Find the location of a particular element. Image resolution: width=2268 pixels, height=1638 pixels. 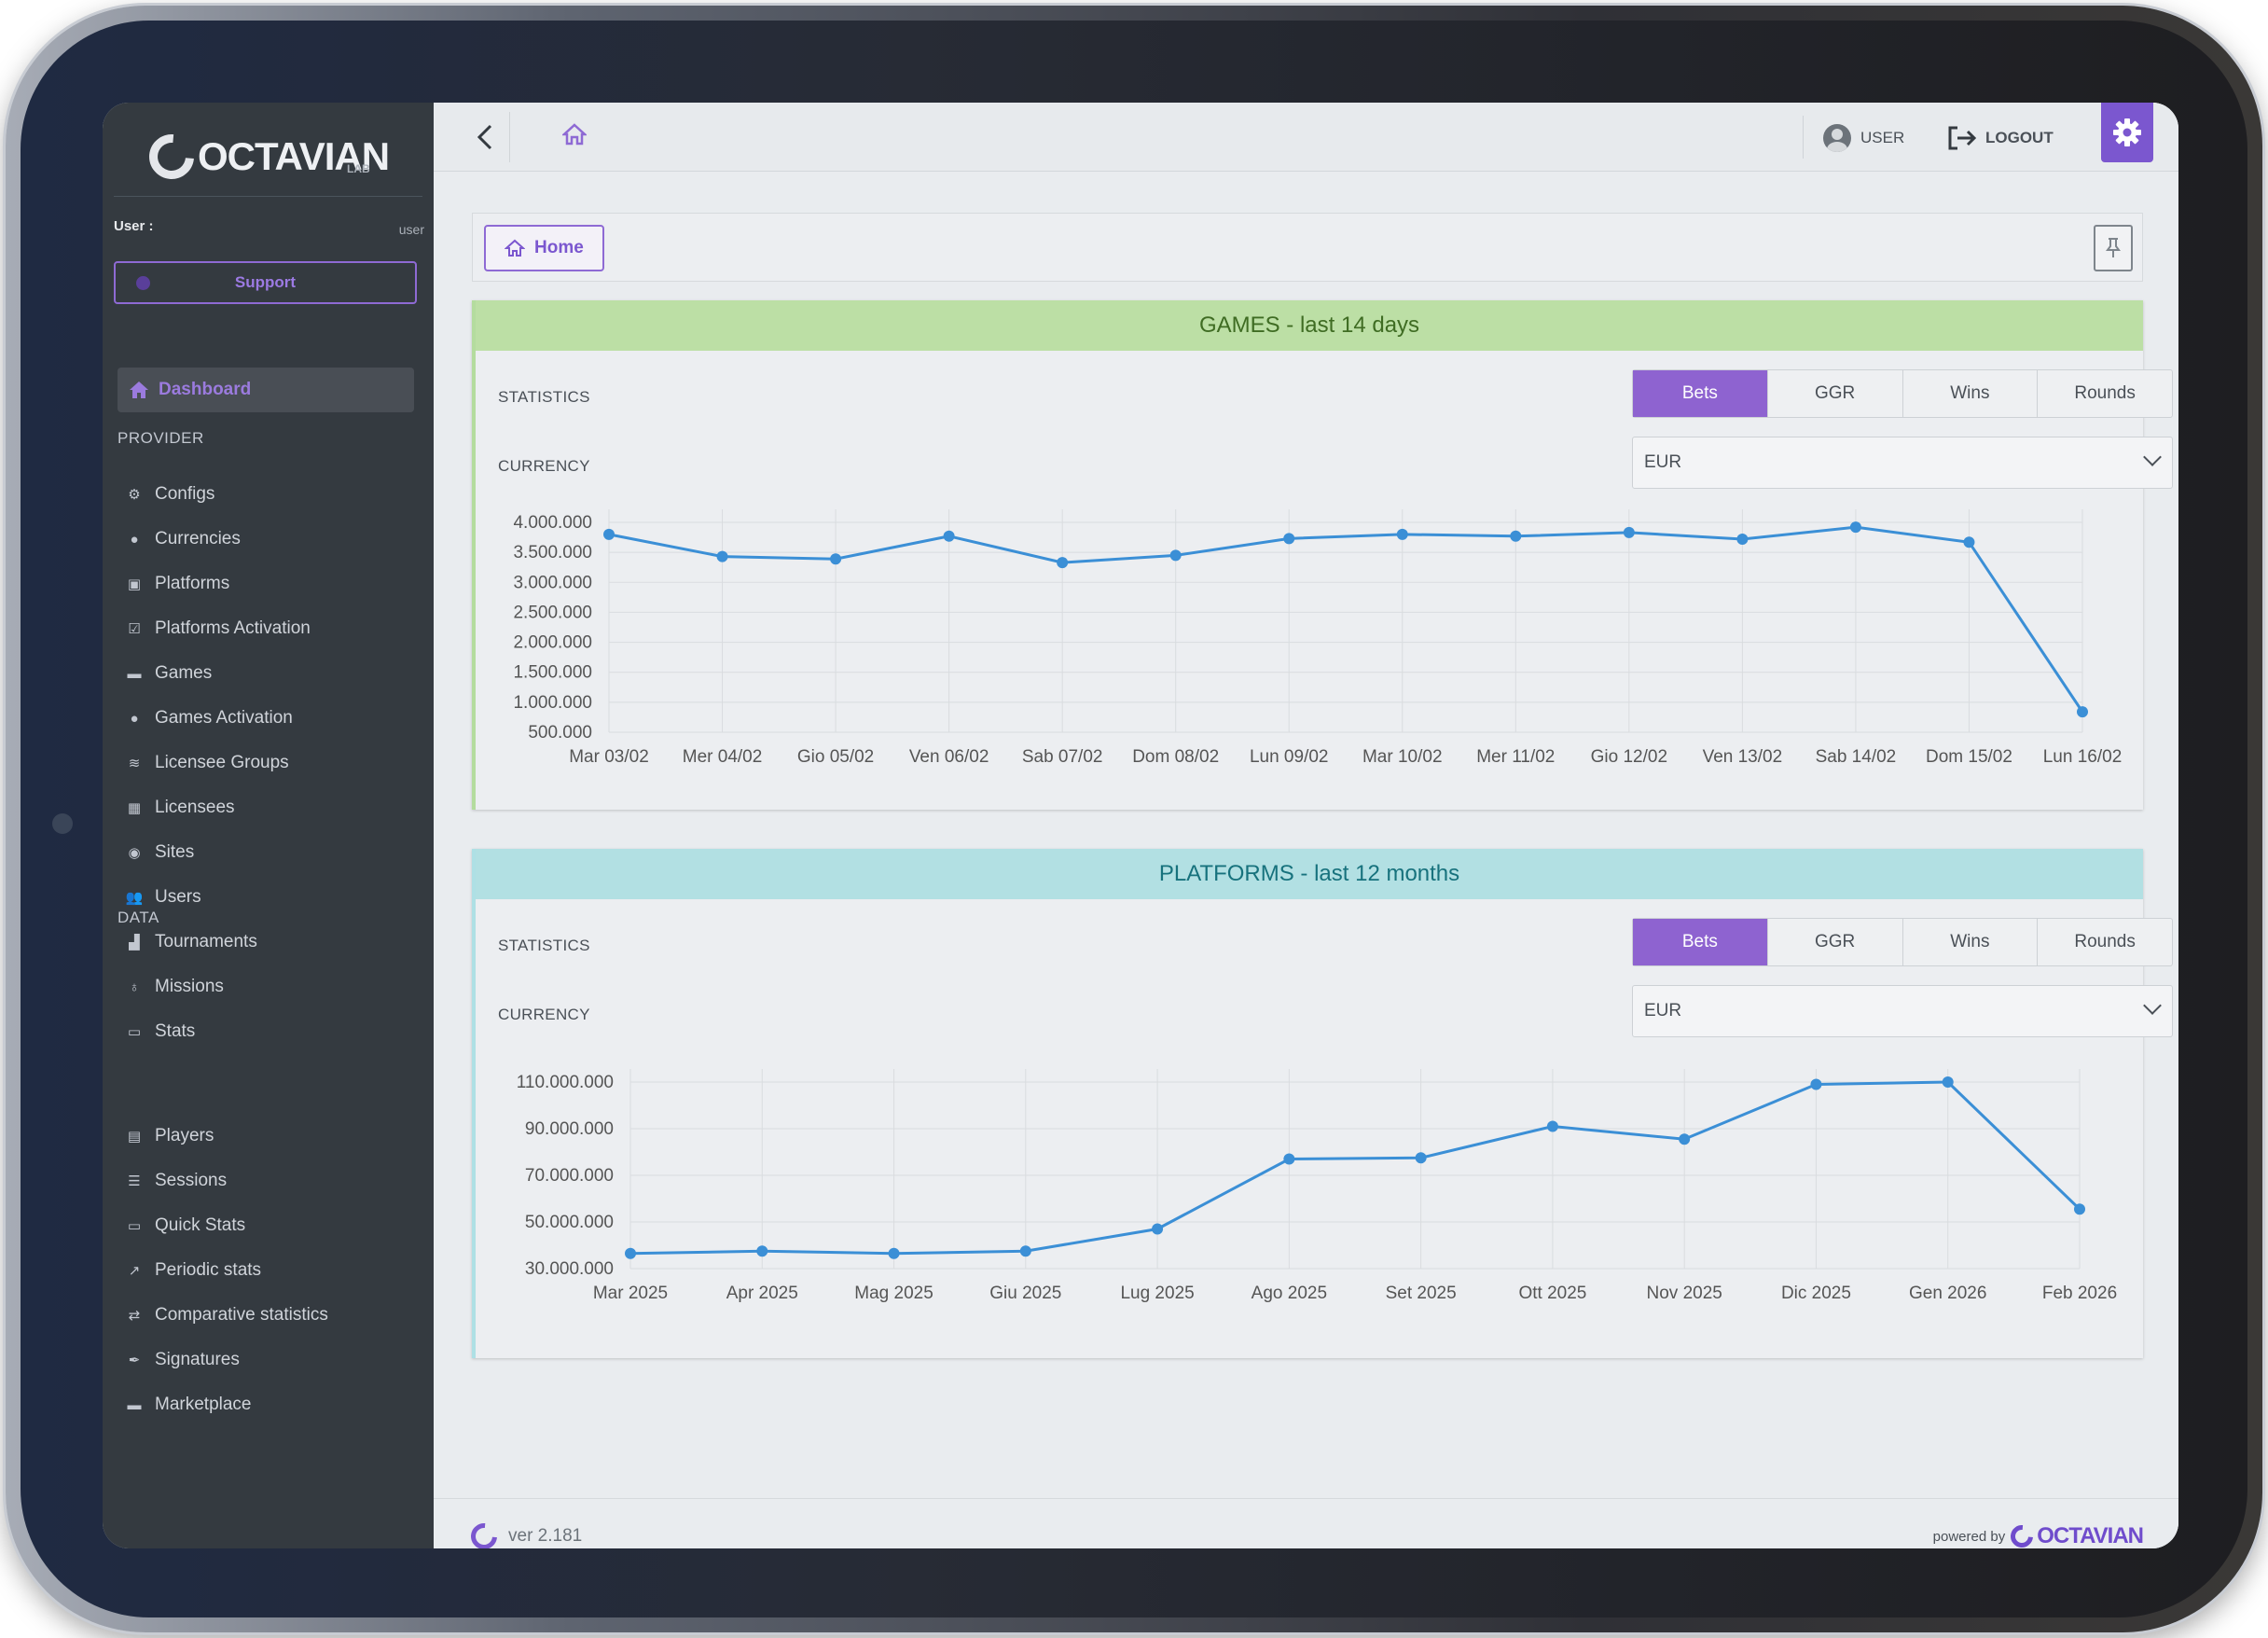

sidebar-item-sessions: ☰ Sessions is located at coordinates (176, 1181).